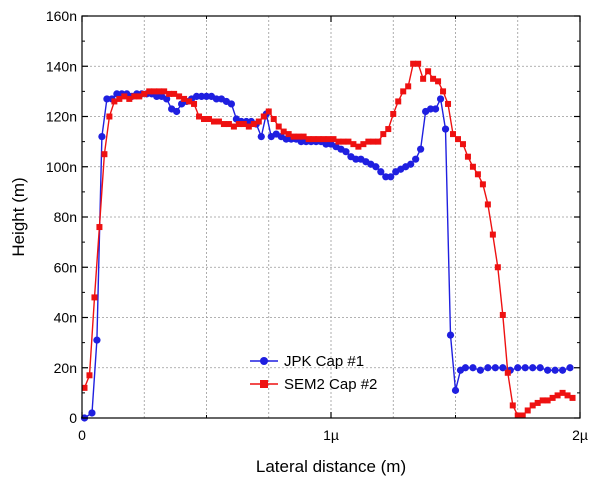 The image size is (590, 481). What do you see at coordinates (324, 361) in the screenshot?
I see `legend-label-jpk: JPK Cap #1` at bounding box center [324, 361].